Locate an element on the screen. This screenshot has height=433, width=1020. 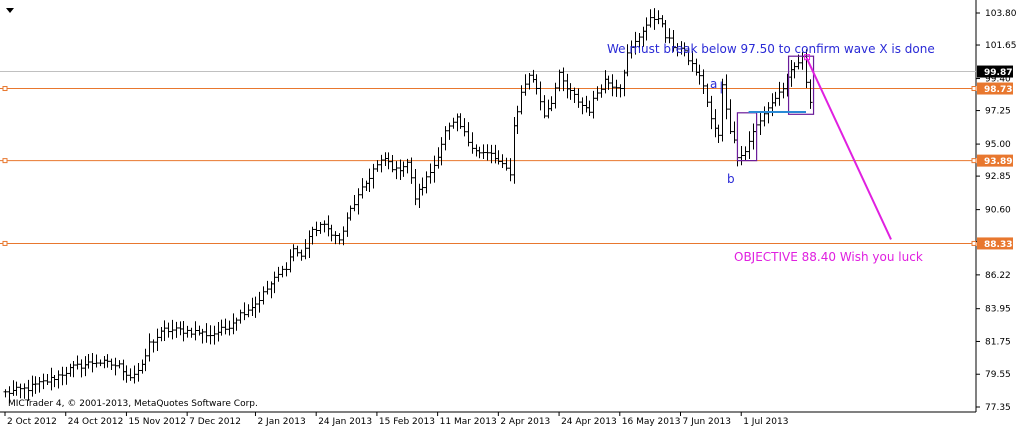
y-tick-label: 101.65 is located at coordinates (1001, 46).